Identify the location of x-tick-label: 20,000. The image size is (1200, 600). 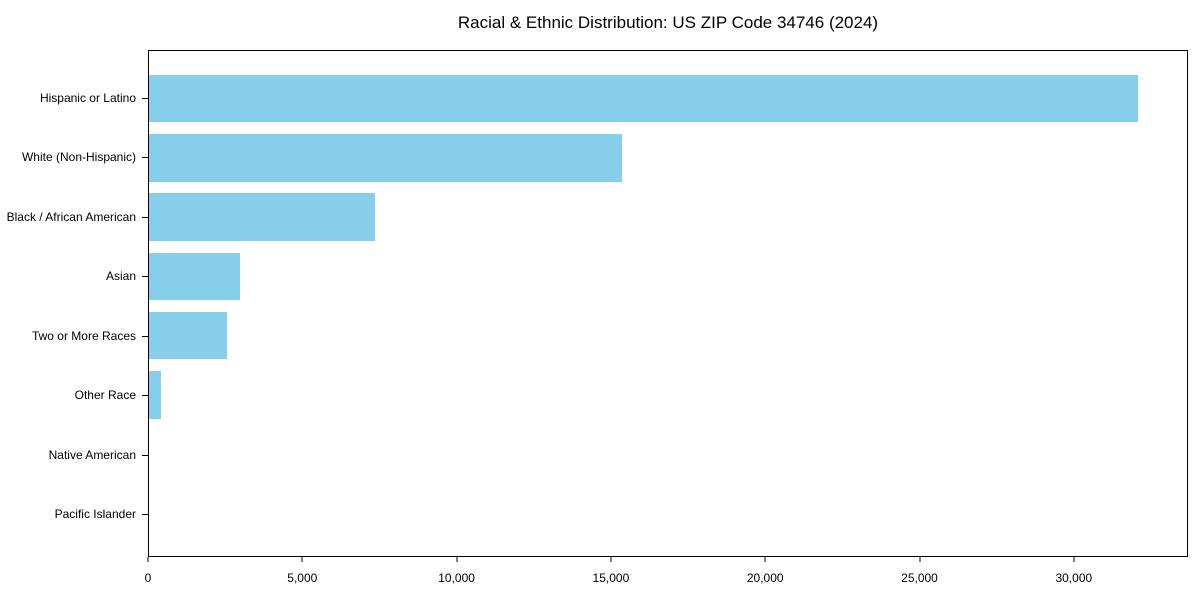
(765, 578).